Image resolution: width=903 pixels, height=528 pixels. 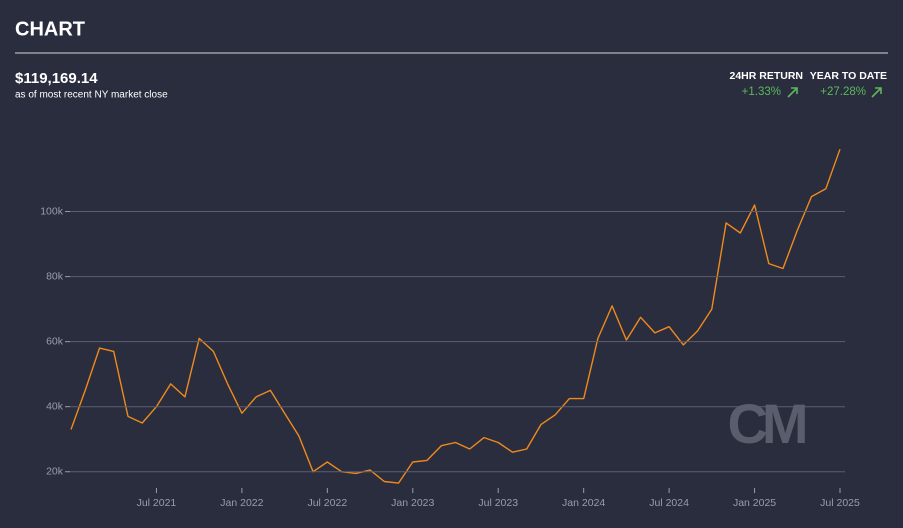 I want to click on watermark: CM, so click(x=765, y=423).